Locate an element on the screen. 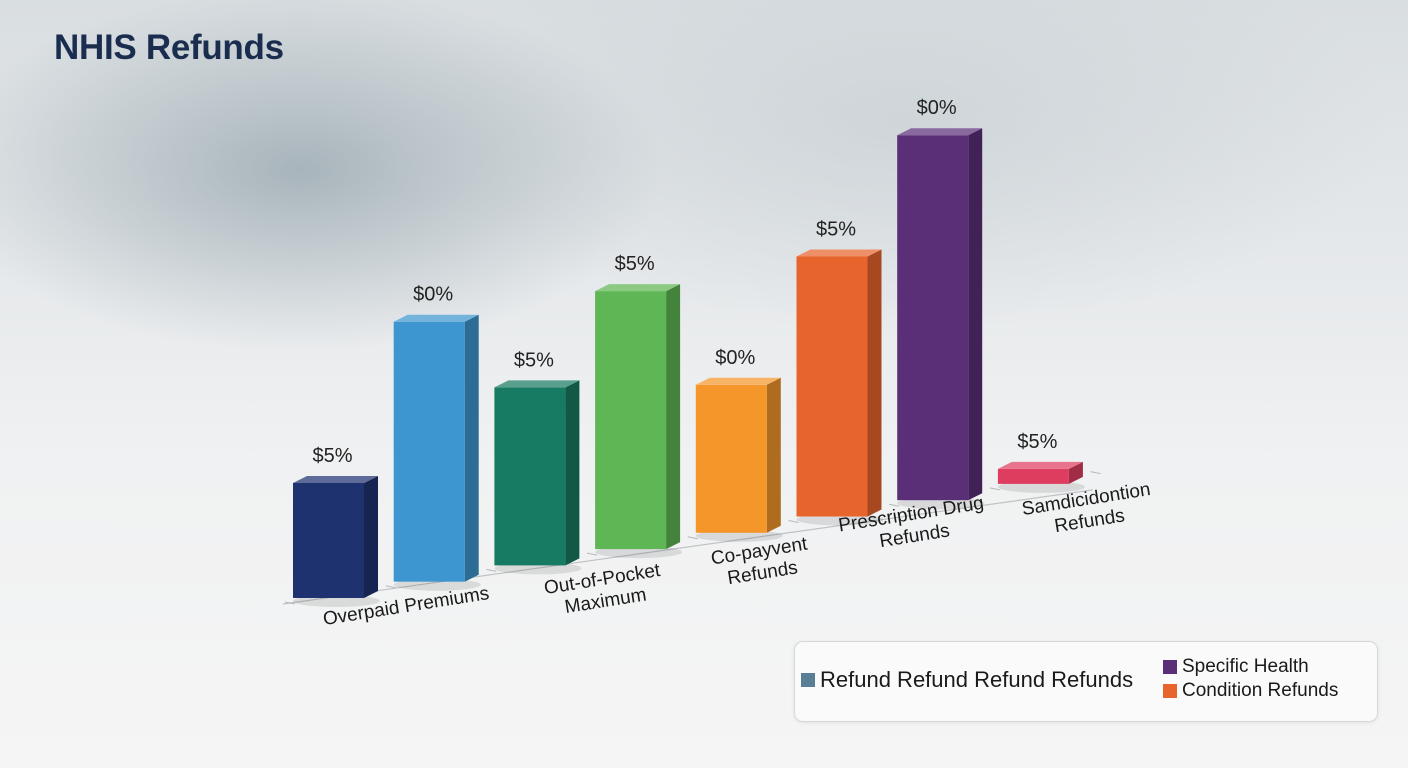 The height and width of the screenshot is (768, 1408). legend-item-condition-refunds: Condition Refunds is located at coordinates (1250, 691).